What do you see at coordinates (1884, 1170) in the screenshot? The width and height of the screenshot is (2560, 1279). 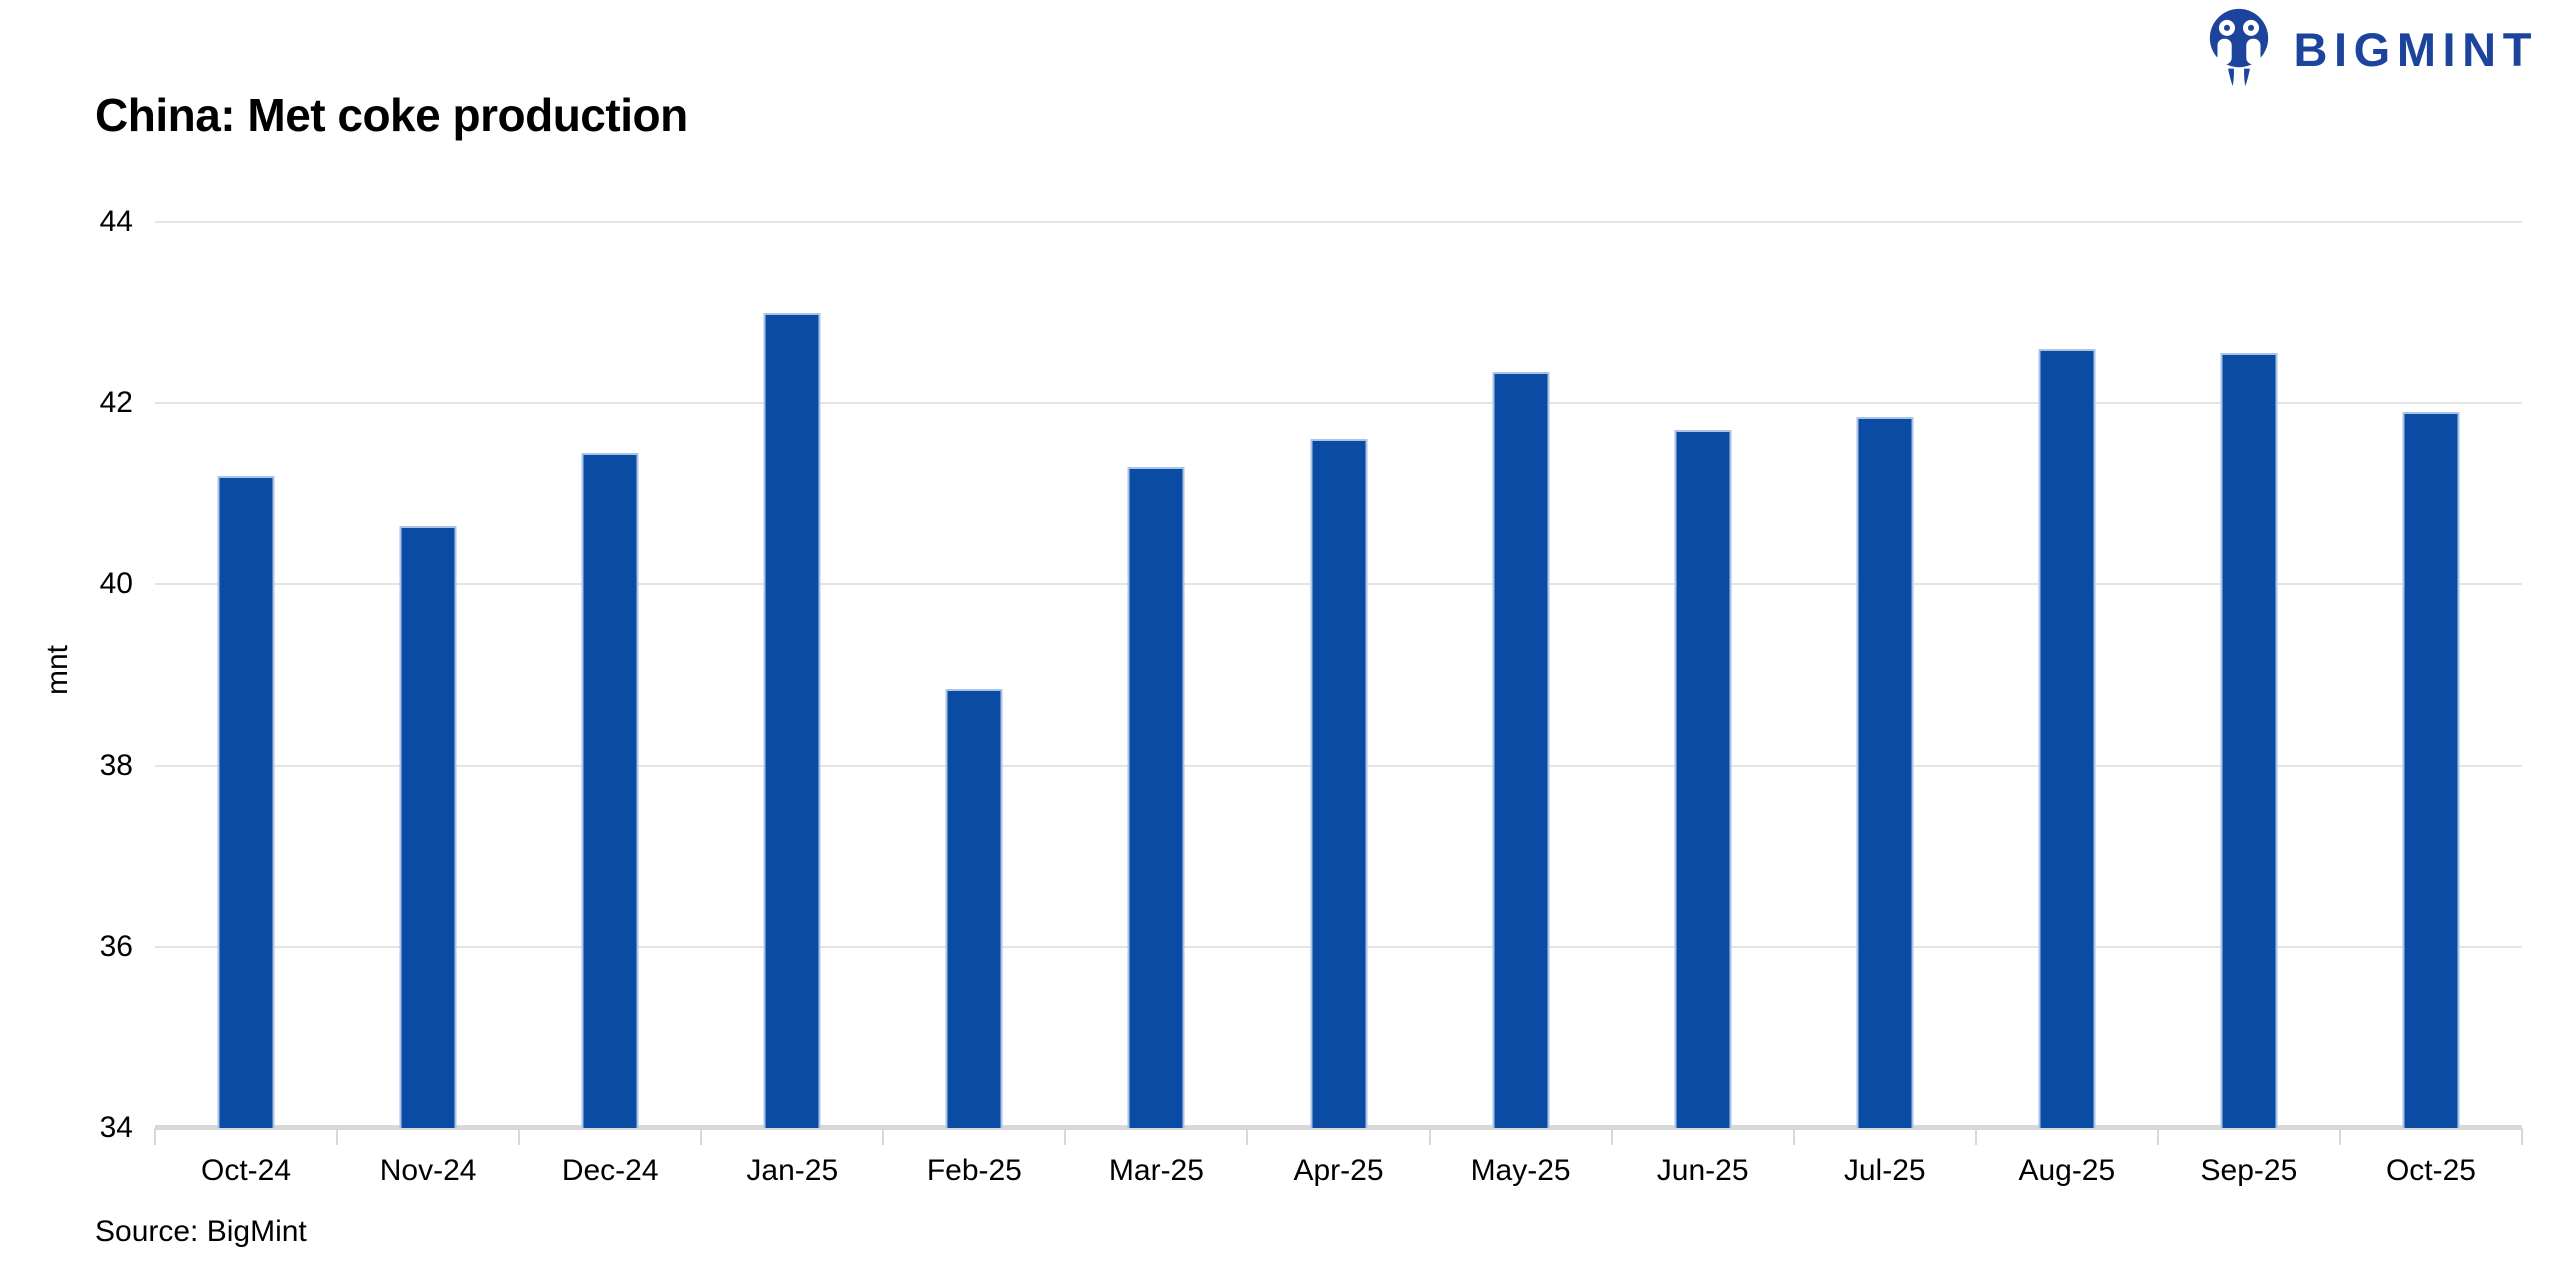 I see `x-tick-label: Jul-25` at bounding box center [1884, 1170].